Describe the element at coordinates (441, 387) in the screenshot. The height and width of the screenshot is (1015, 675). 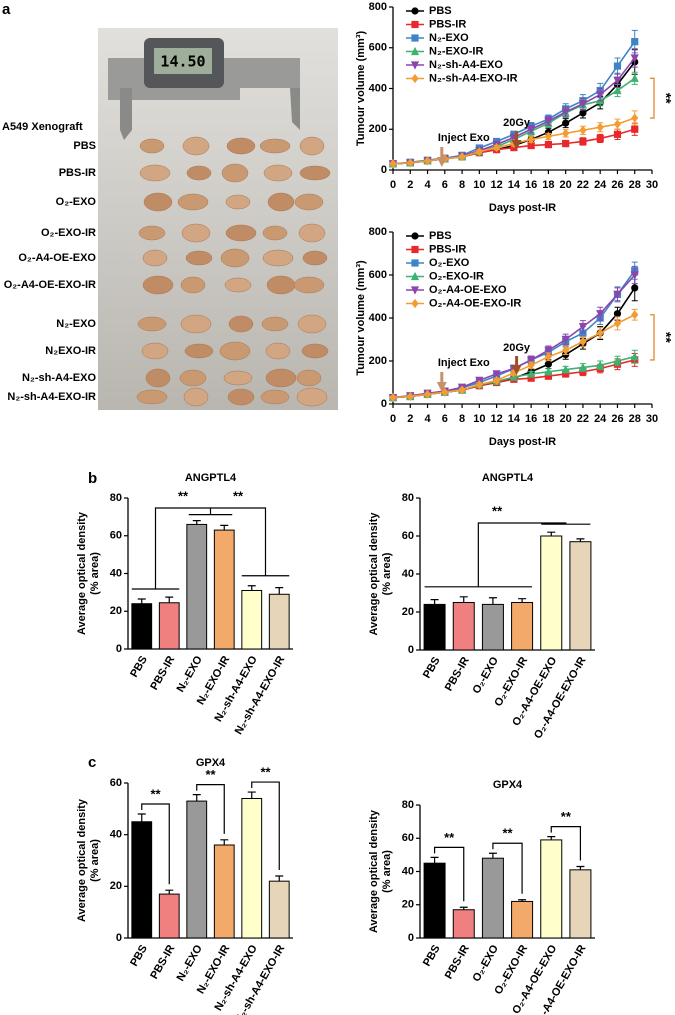
I see `arrow-head` at that location.